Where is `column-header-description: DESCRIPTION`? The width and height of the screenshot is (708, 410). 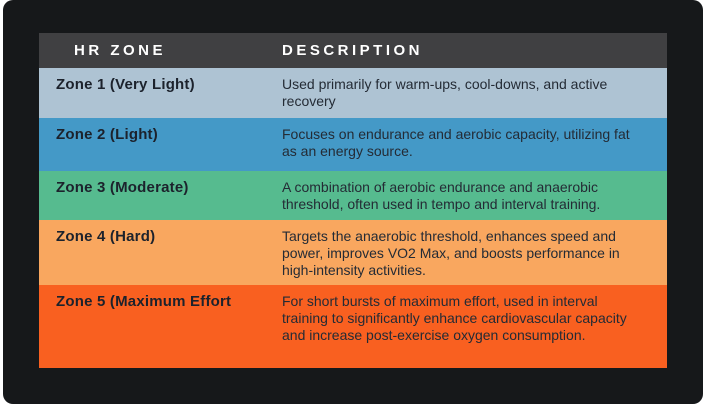
column-header-description: DESCRIPTION is located at coordinates (353, 50).